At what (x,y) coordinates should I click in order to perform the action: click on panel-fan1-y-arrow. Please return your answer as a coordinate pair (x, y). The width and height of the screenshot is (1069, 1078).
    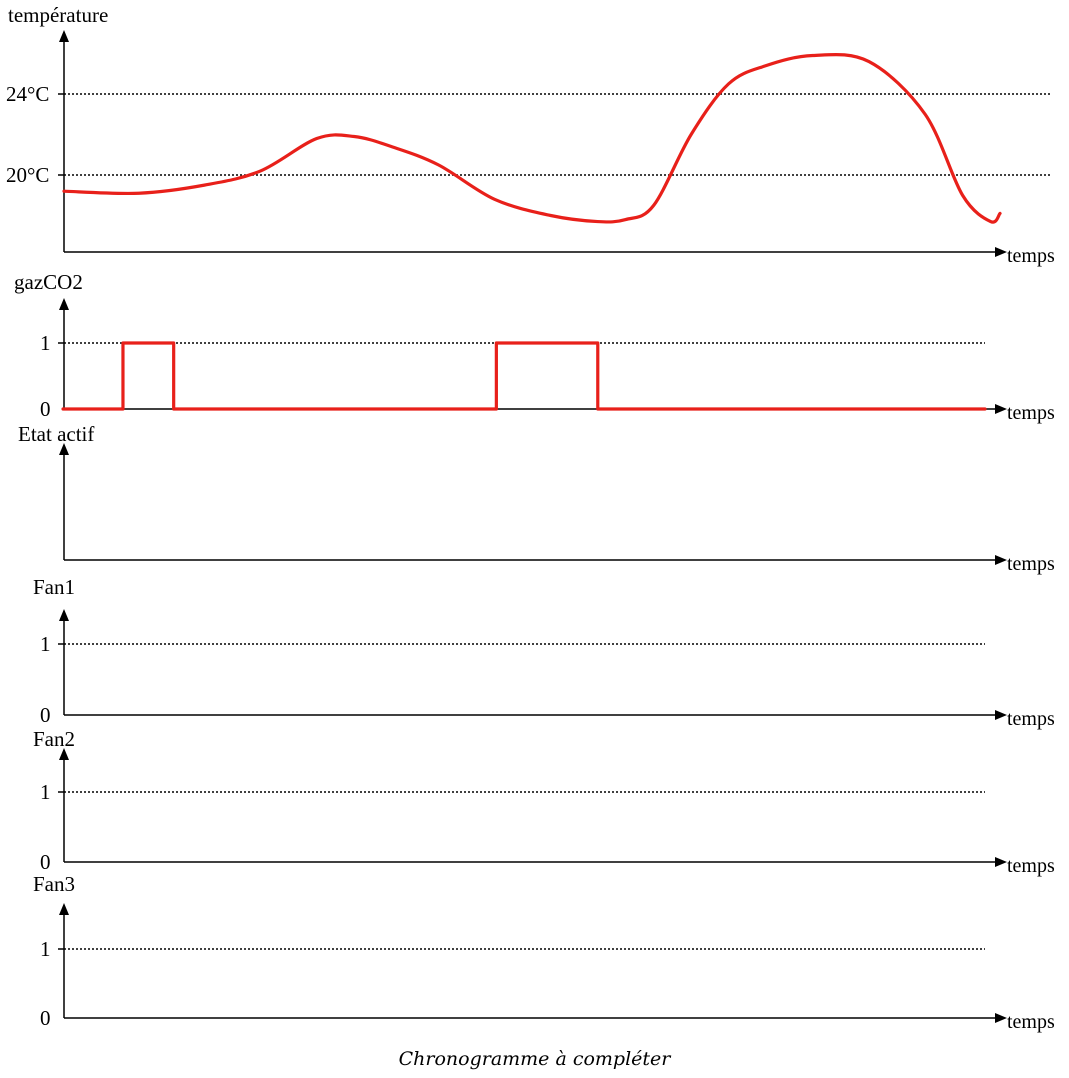
    Looking at the image, I should click on (64, 615).